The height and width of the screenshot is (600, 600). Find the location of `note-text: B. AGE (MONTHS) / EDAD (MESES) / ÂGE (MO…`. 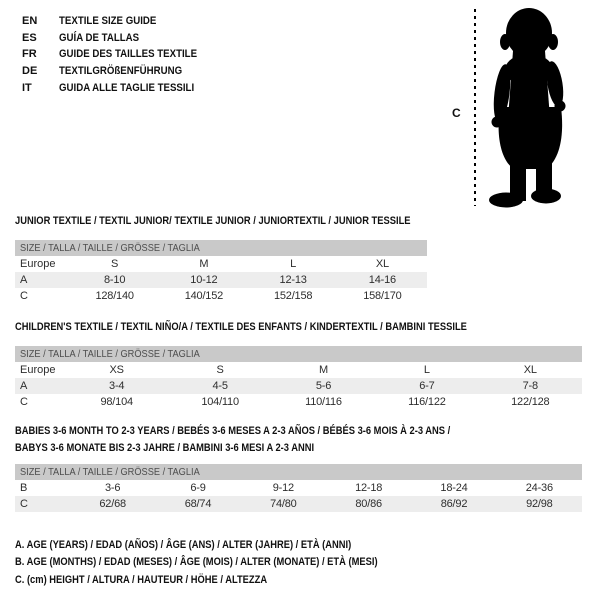

note-text: B. AGE (MONTHS) / EDAD (MESES) / ÂGE (MO… is located at coordinates (196, 562).